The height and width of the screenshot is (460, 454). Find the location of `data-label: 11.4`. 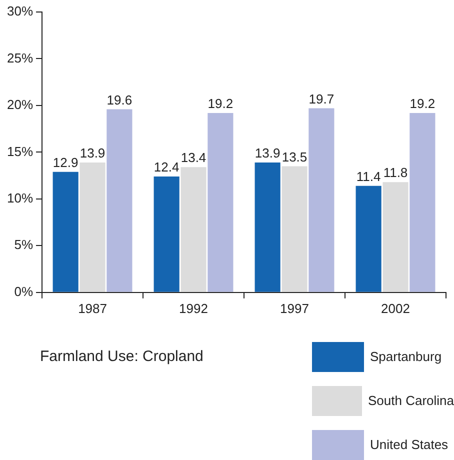

data-label: 11.4 is located at coordinates (368, 176).